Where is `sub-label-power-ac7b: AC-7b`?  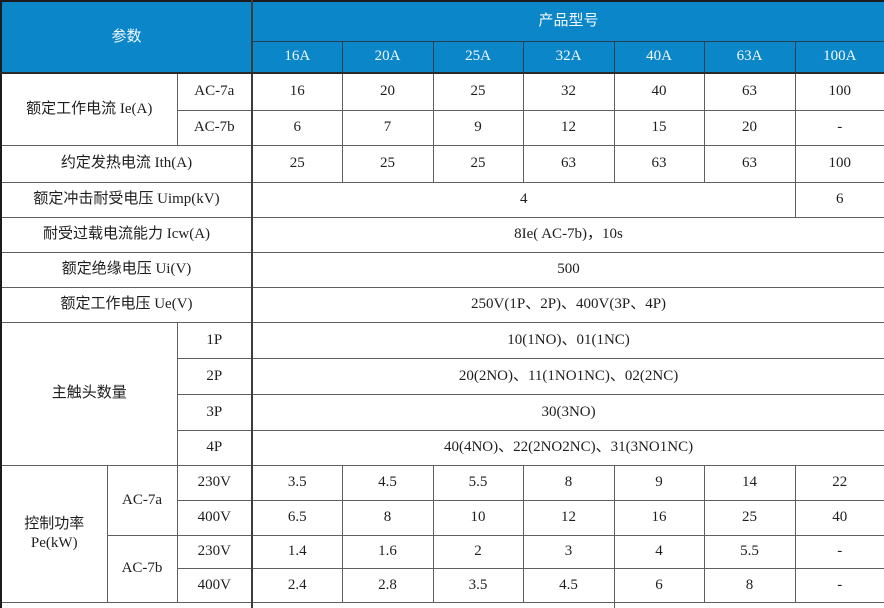
sub-label-power-ac7b: AC-7b is located at coordinates (142, 568).